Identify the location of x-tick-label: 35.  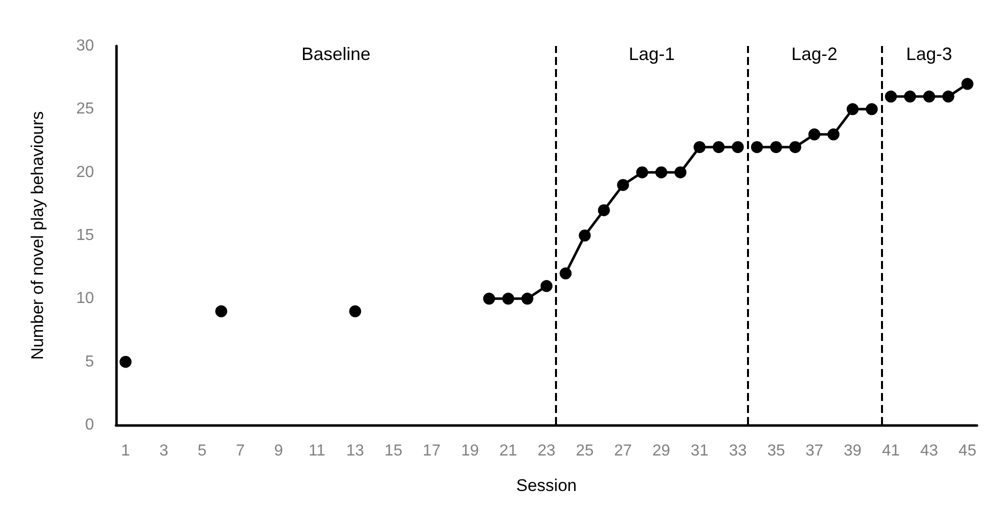
(776, 451).